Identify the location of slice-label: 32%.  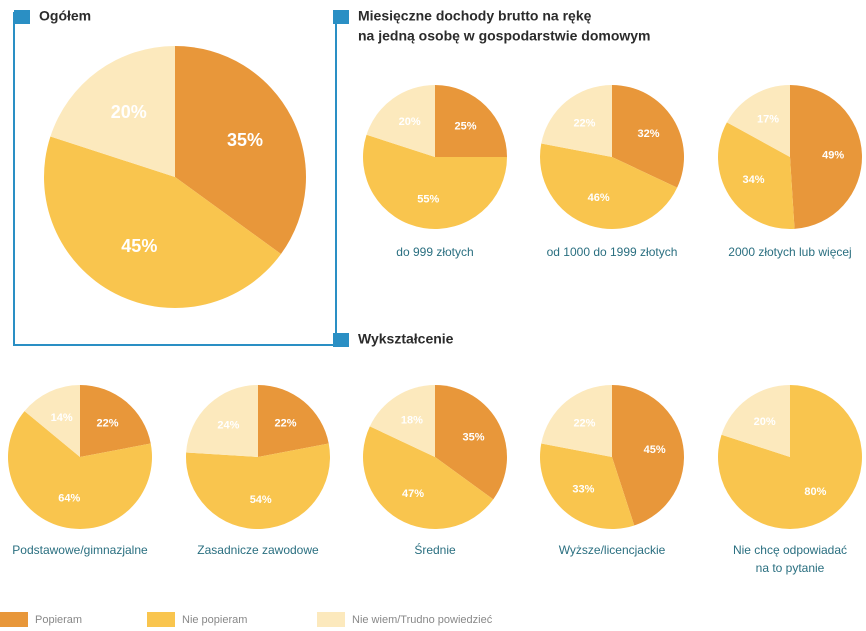
(648, 134).